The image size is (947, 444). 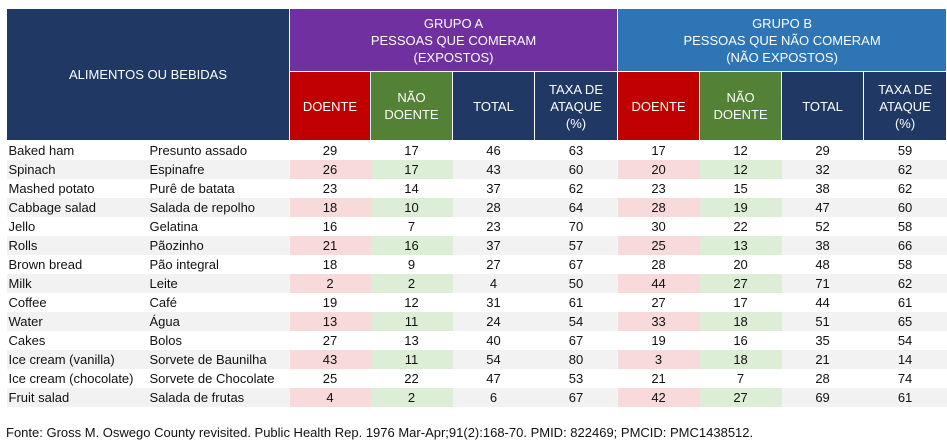 I want to click on group-a-title: GRUPO A, so click(x=453, y=23).